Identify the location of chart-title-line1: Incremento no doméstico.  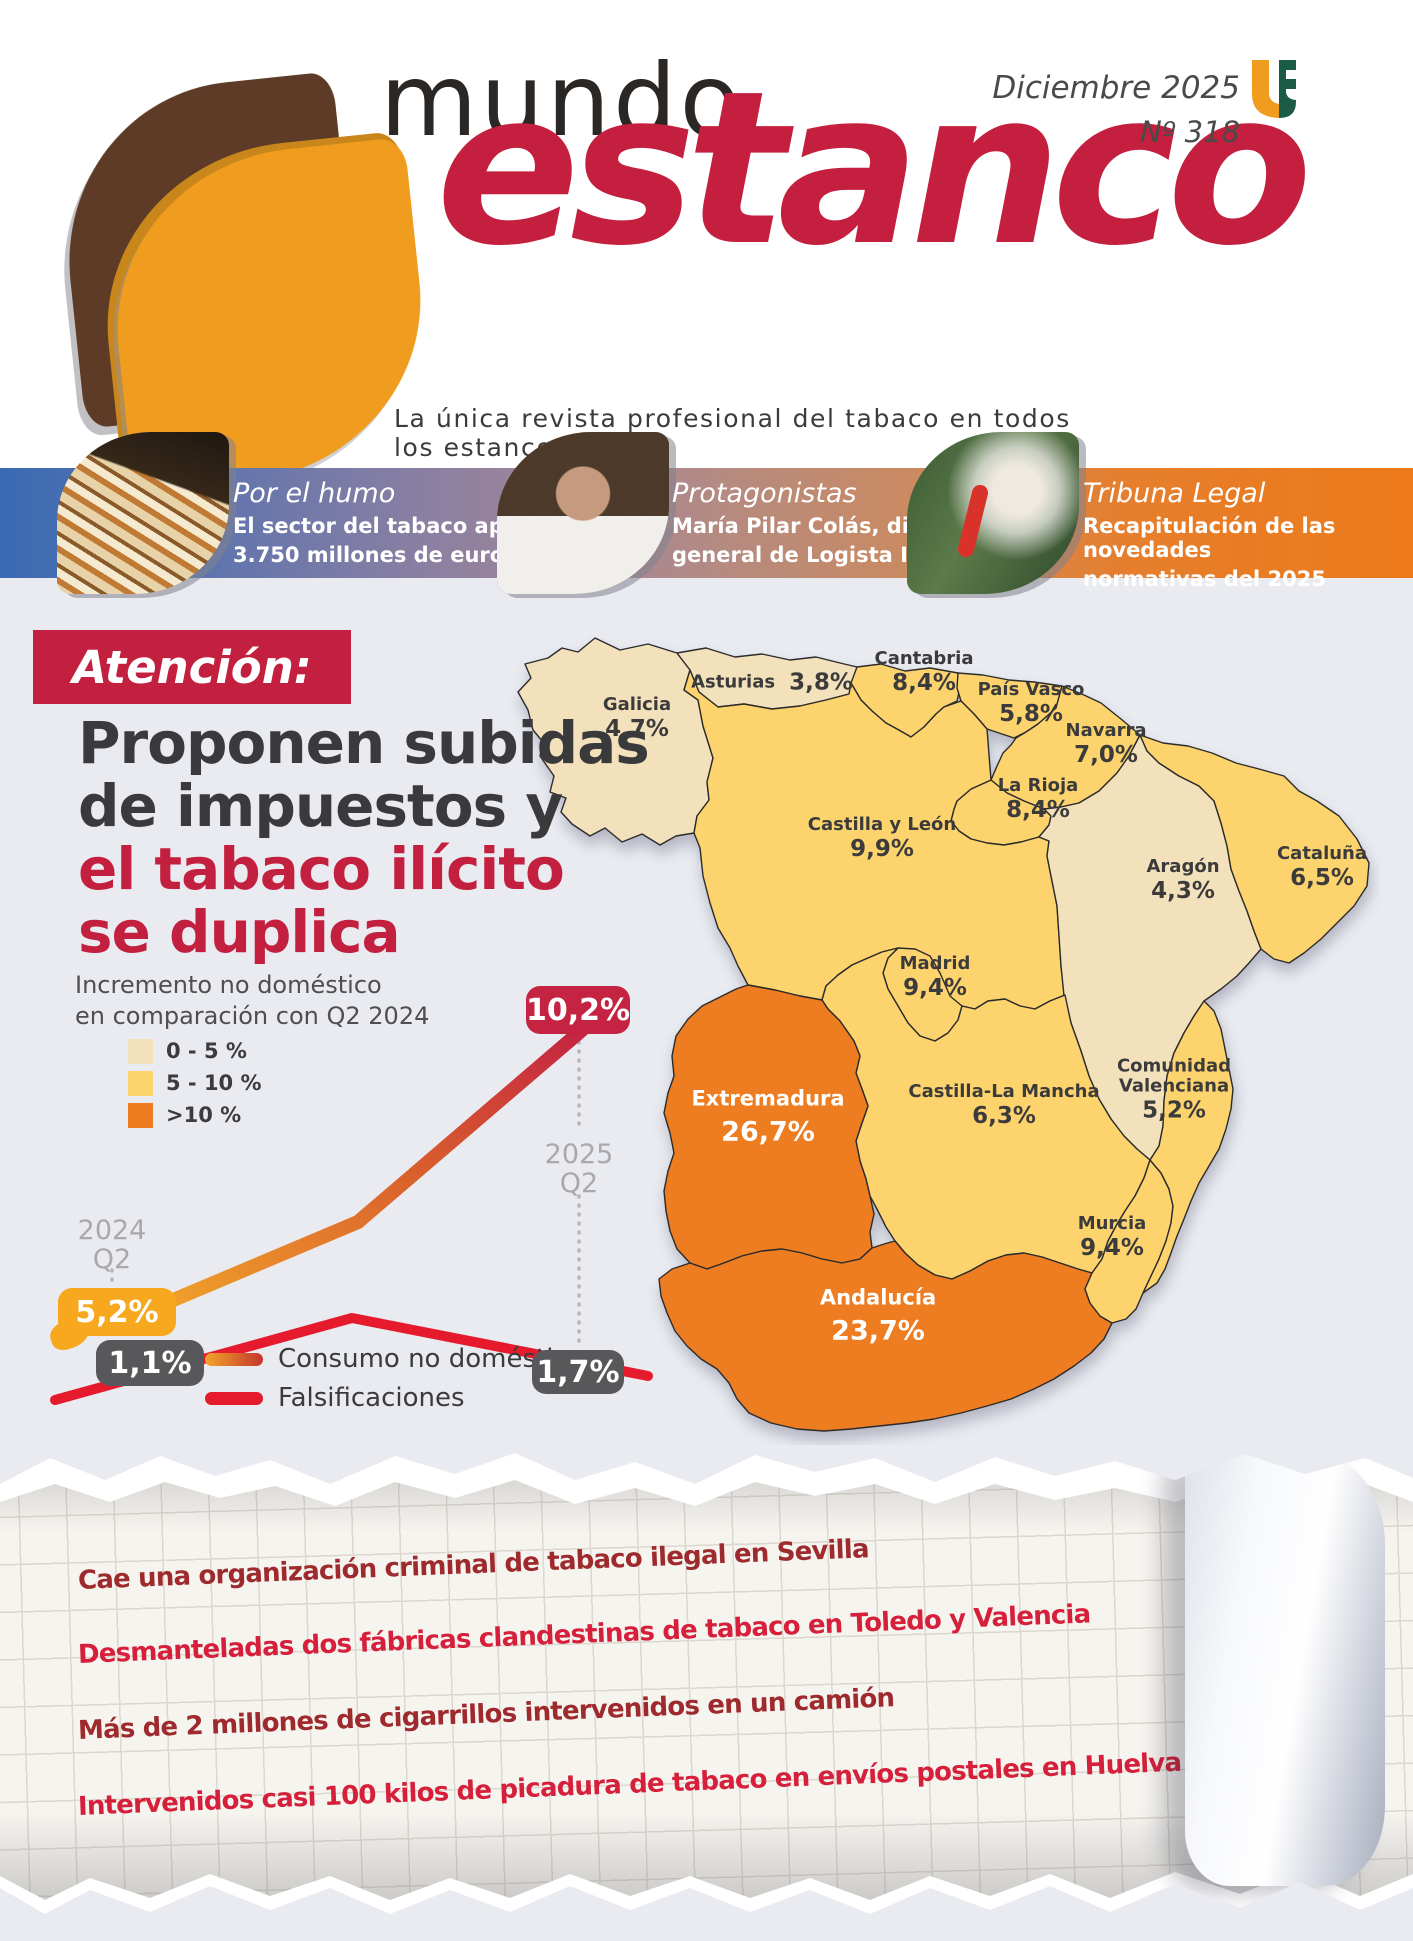
(228, 985).